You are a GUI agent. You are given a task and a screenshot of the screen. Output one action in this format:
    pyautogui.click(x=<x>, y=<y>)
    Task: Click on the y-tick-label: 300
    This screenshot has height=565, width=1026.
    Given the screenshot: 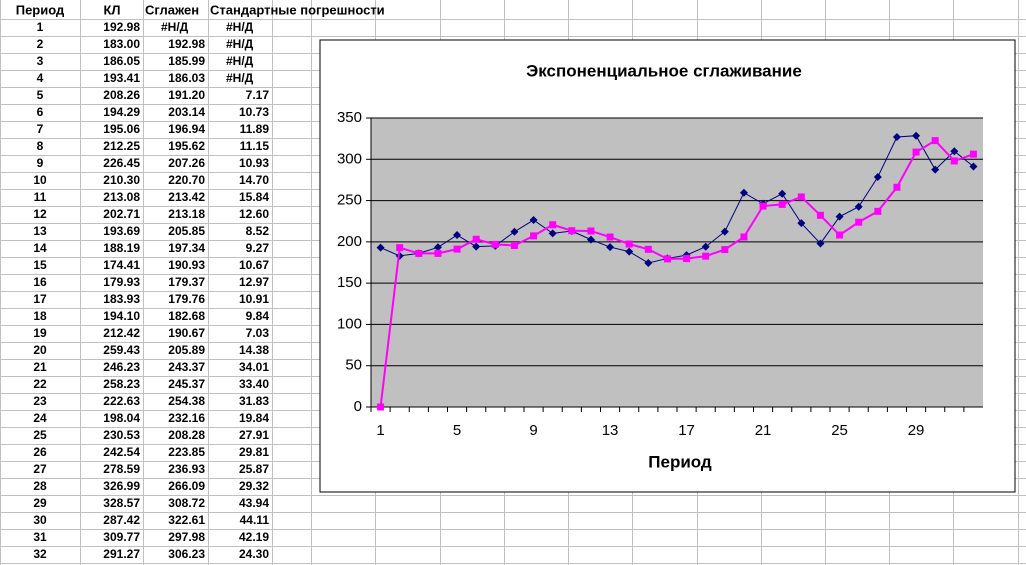 What is the action you would take?
    pyautogui.click(x=349, y=158)
    